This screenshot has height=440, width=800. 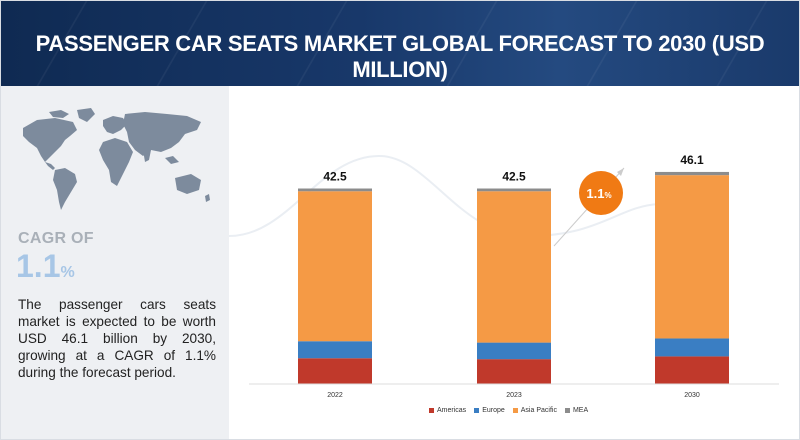 What do you see at coordinates (508, 410) in the screenshot?
I see `chart-legend: Americas Europe Asia Pacific MEA` at bounding box center [508, 410].